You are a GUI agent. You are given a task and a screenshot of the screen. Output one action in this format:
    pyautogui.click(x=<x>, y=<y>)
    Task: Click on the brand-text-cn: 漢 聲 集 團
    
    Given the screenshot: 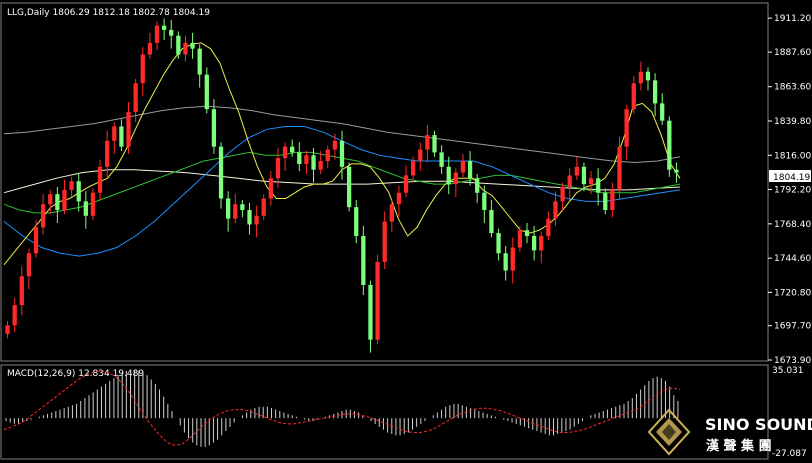 What is the action you would take?
    pyautogui.click(x=739, y=446)
    